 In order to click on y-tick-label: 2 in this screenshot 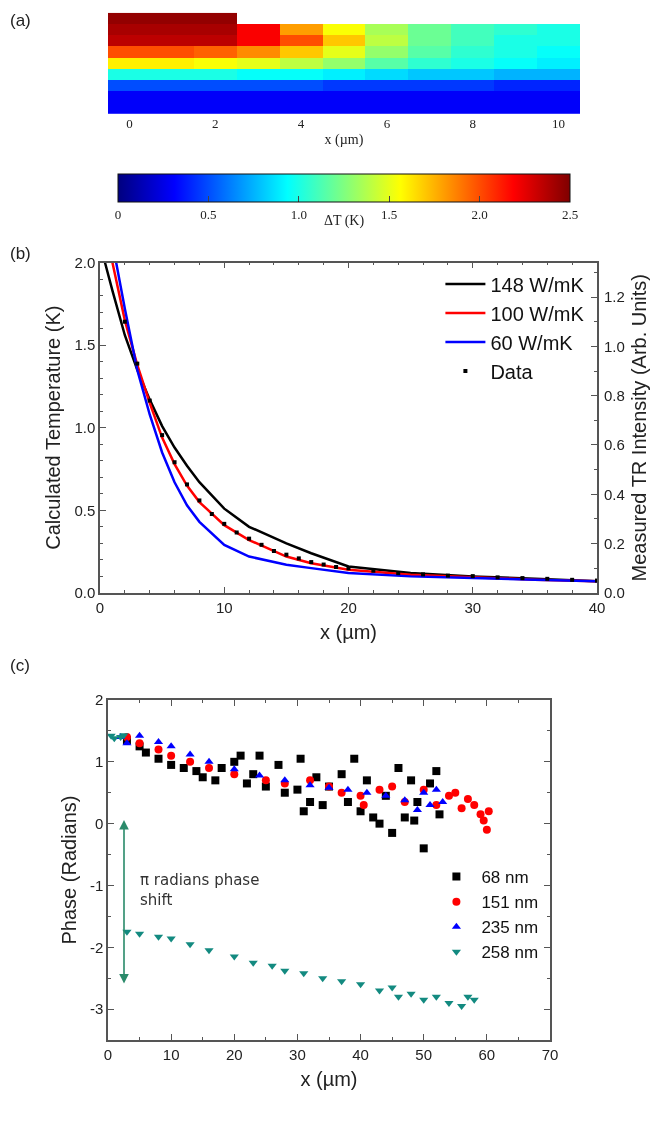, I will do `click(99, 700)`.